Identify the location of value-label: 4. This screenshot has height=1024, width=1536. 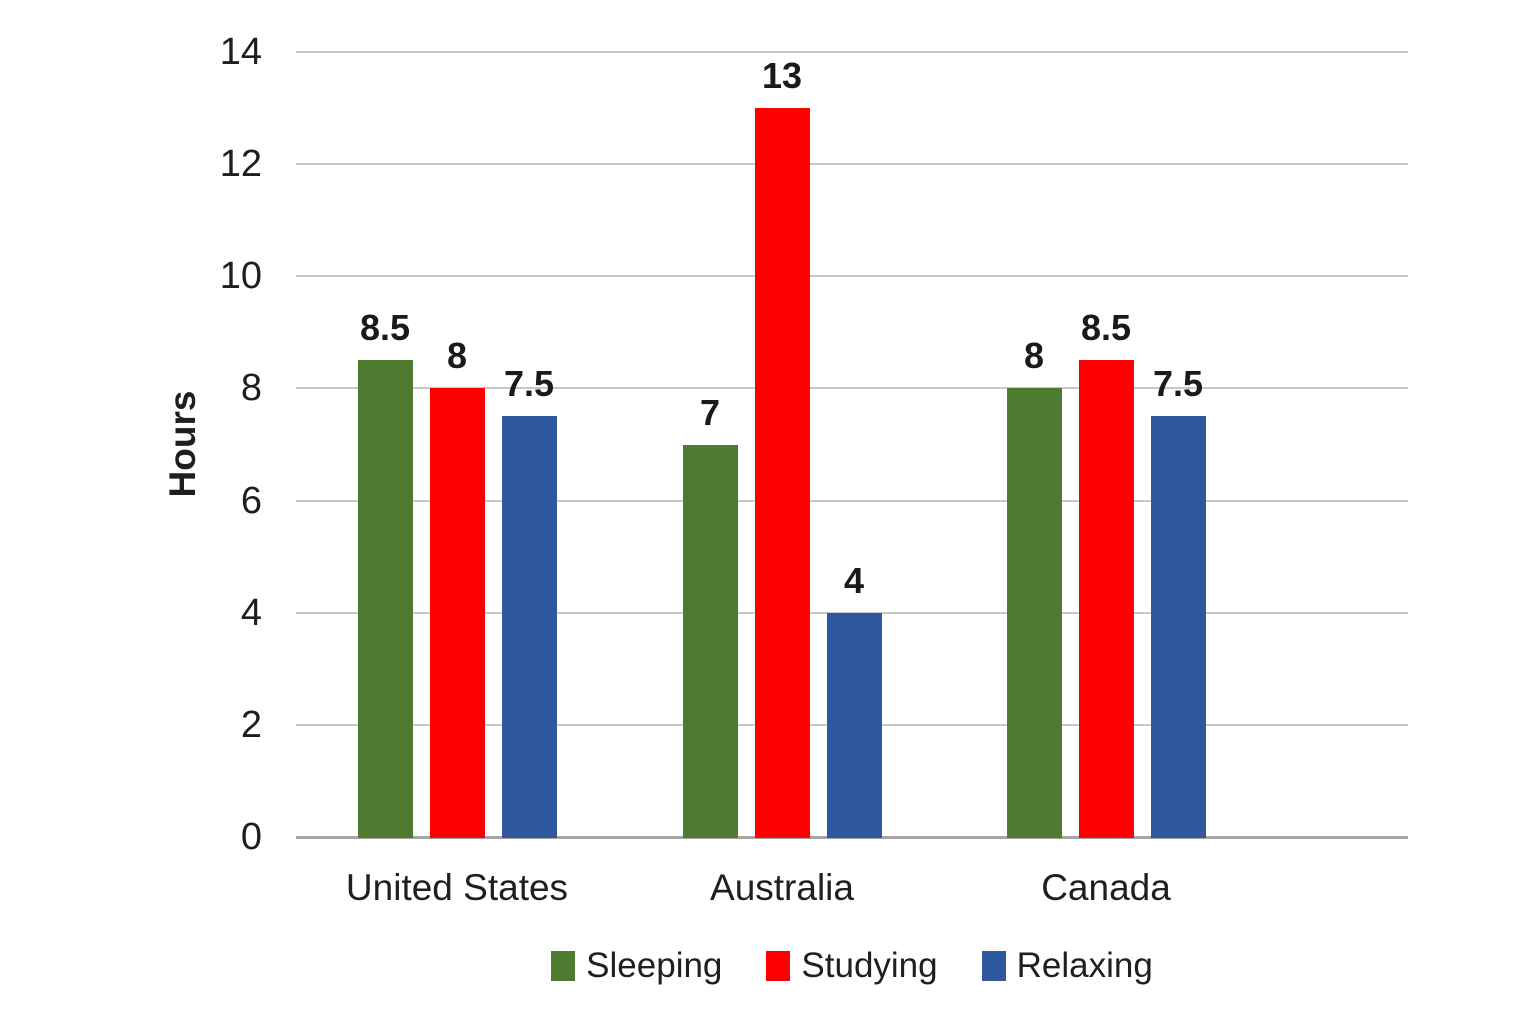
(854, 580).